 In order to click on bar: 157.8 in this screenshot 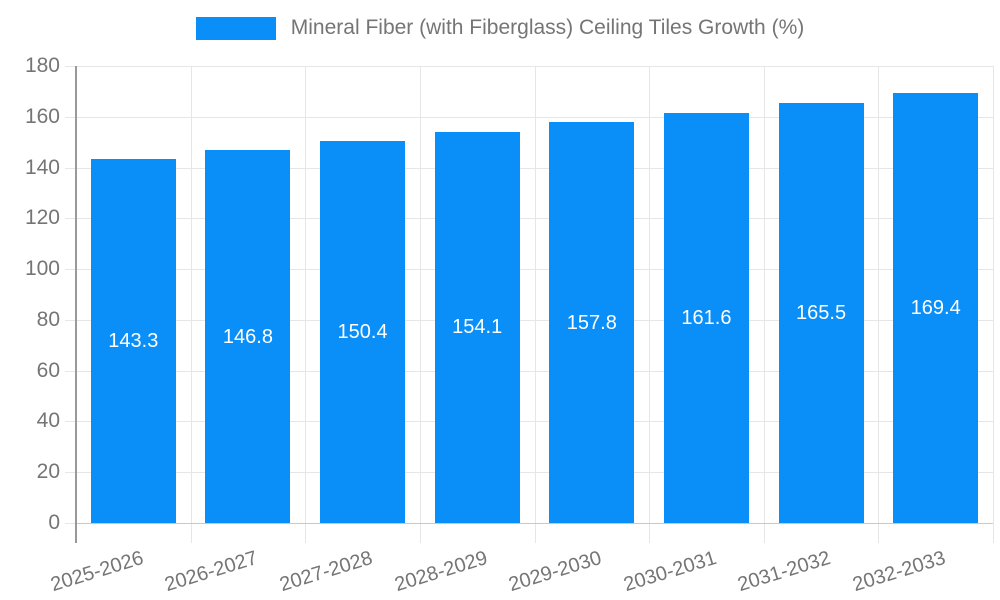, I will do `click(592, 322)`.